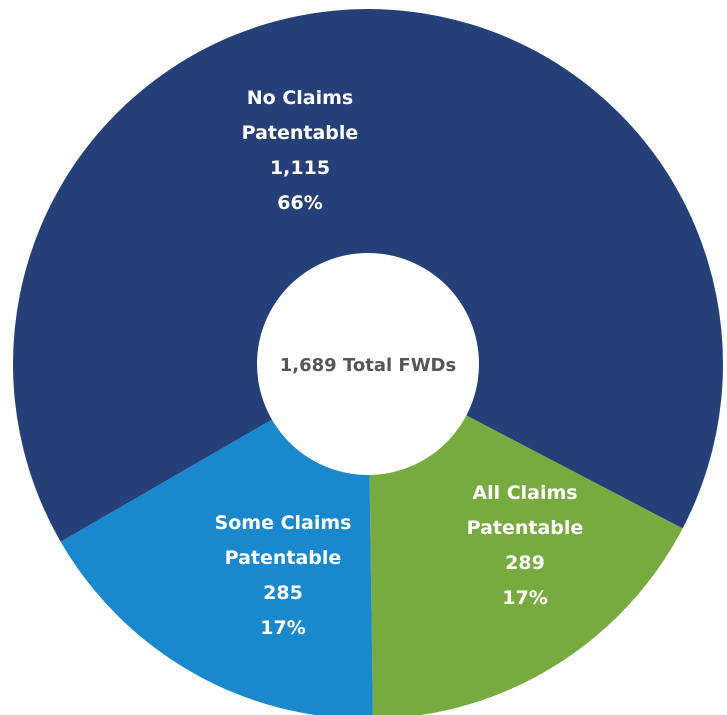 Image resolution: width=727 pixels, height=715 pixels. Describe the element at coordinates (283, 593) in the screenshot. I see `slice-some-claims-patentable-value: 285` at that location.